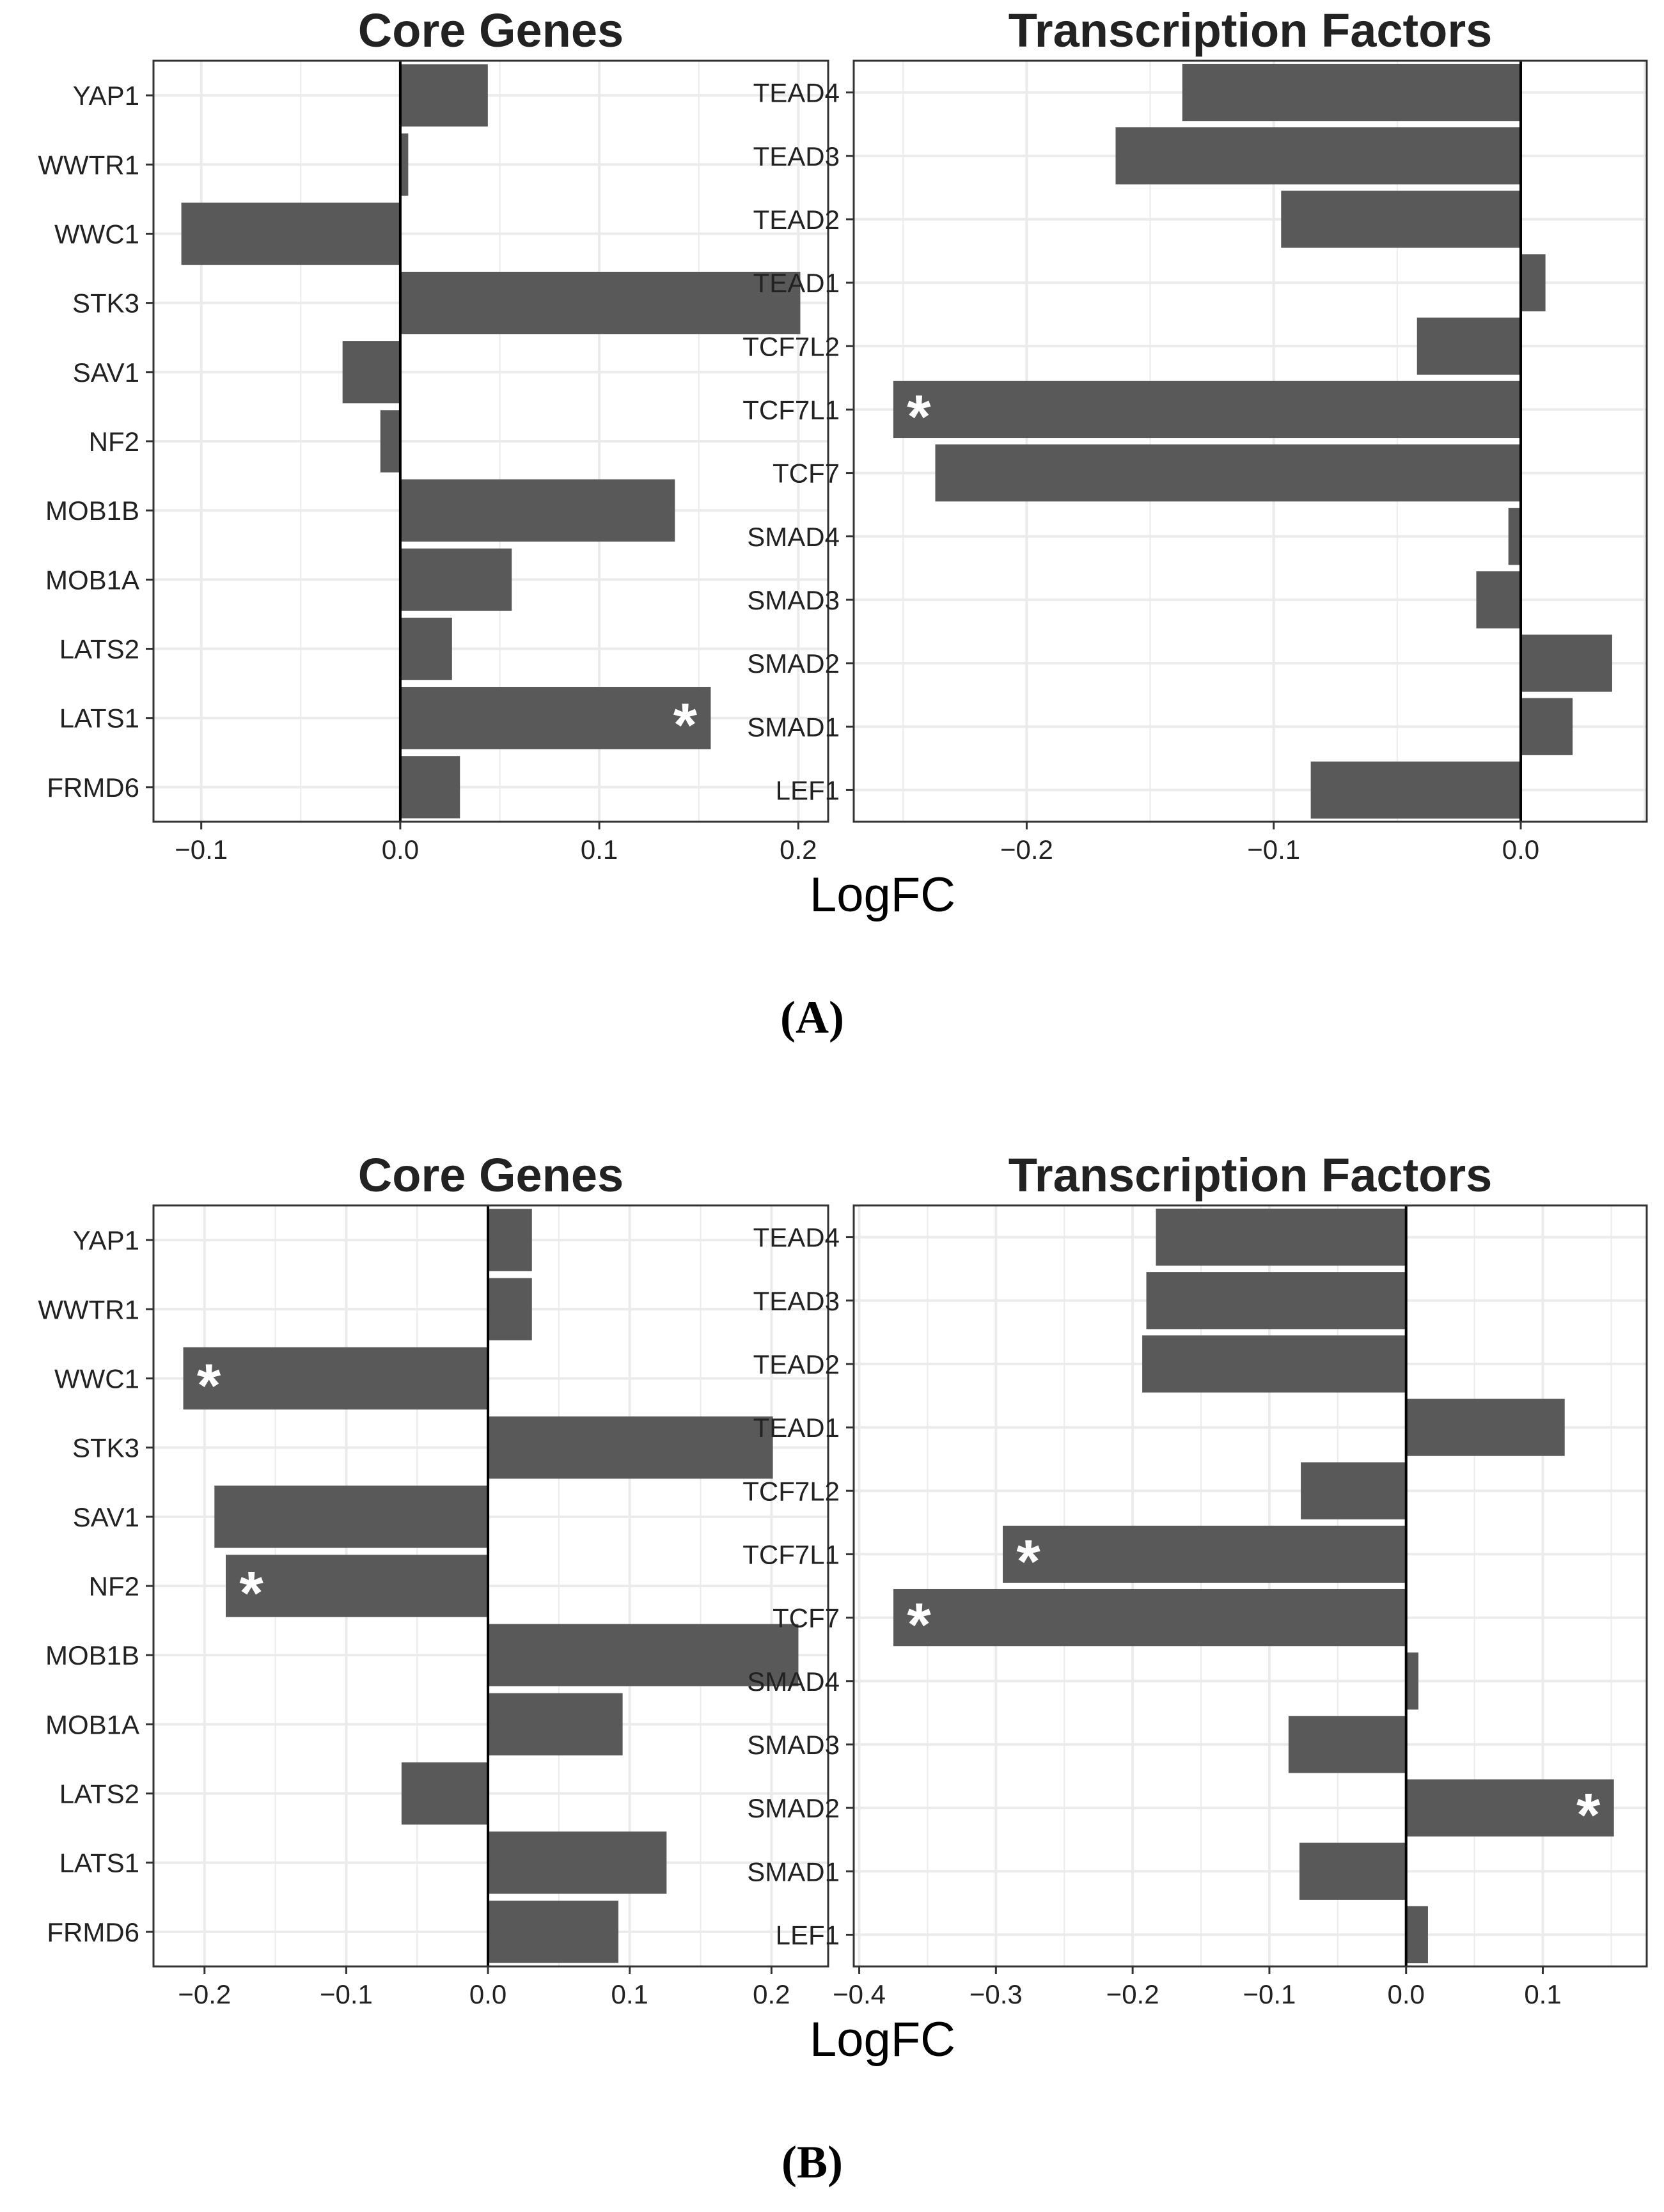 Image resolution: width=1664 pixels, height=2212 pixels. What do you see at coordinates (1273, 850) in the screenshot?
I see `x-tick-label: −0.1` at bounding box center [1273, 850].